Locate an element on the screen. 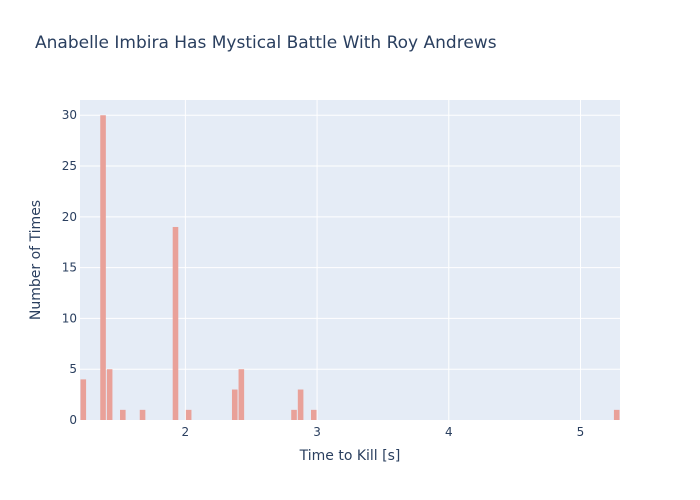  y-tick-label: 10 is located at coordinates (69, 318).